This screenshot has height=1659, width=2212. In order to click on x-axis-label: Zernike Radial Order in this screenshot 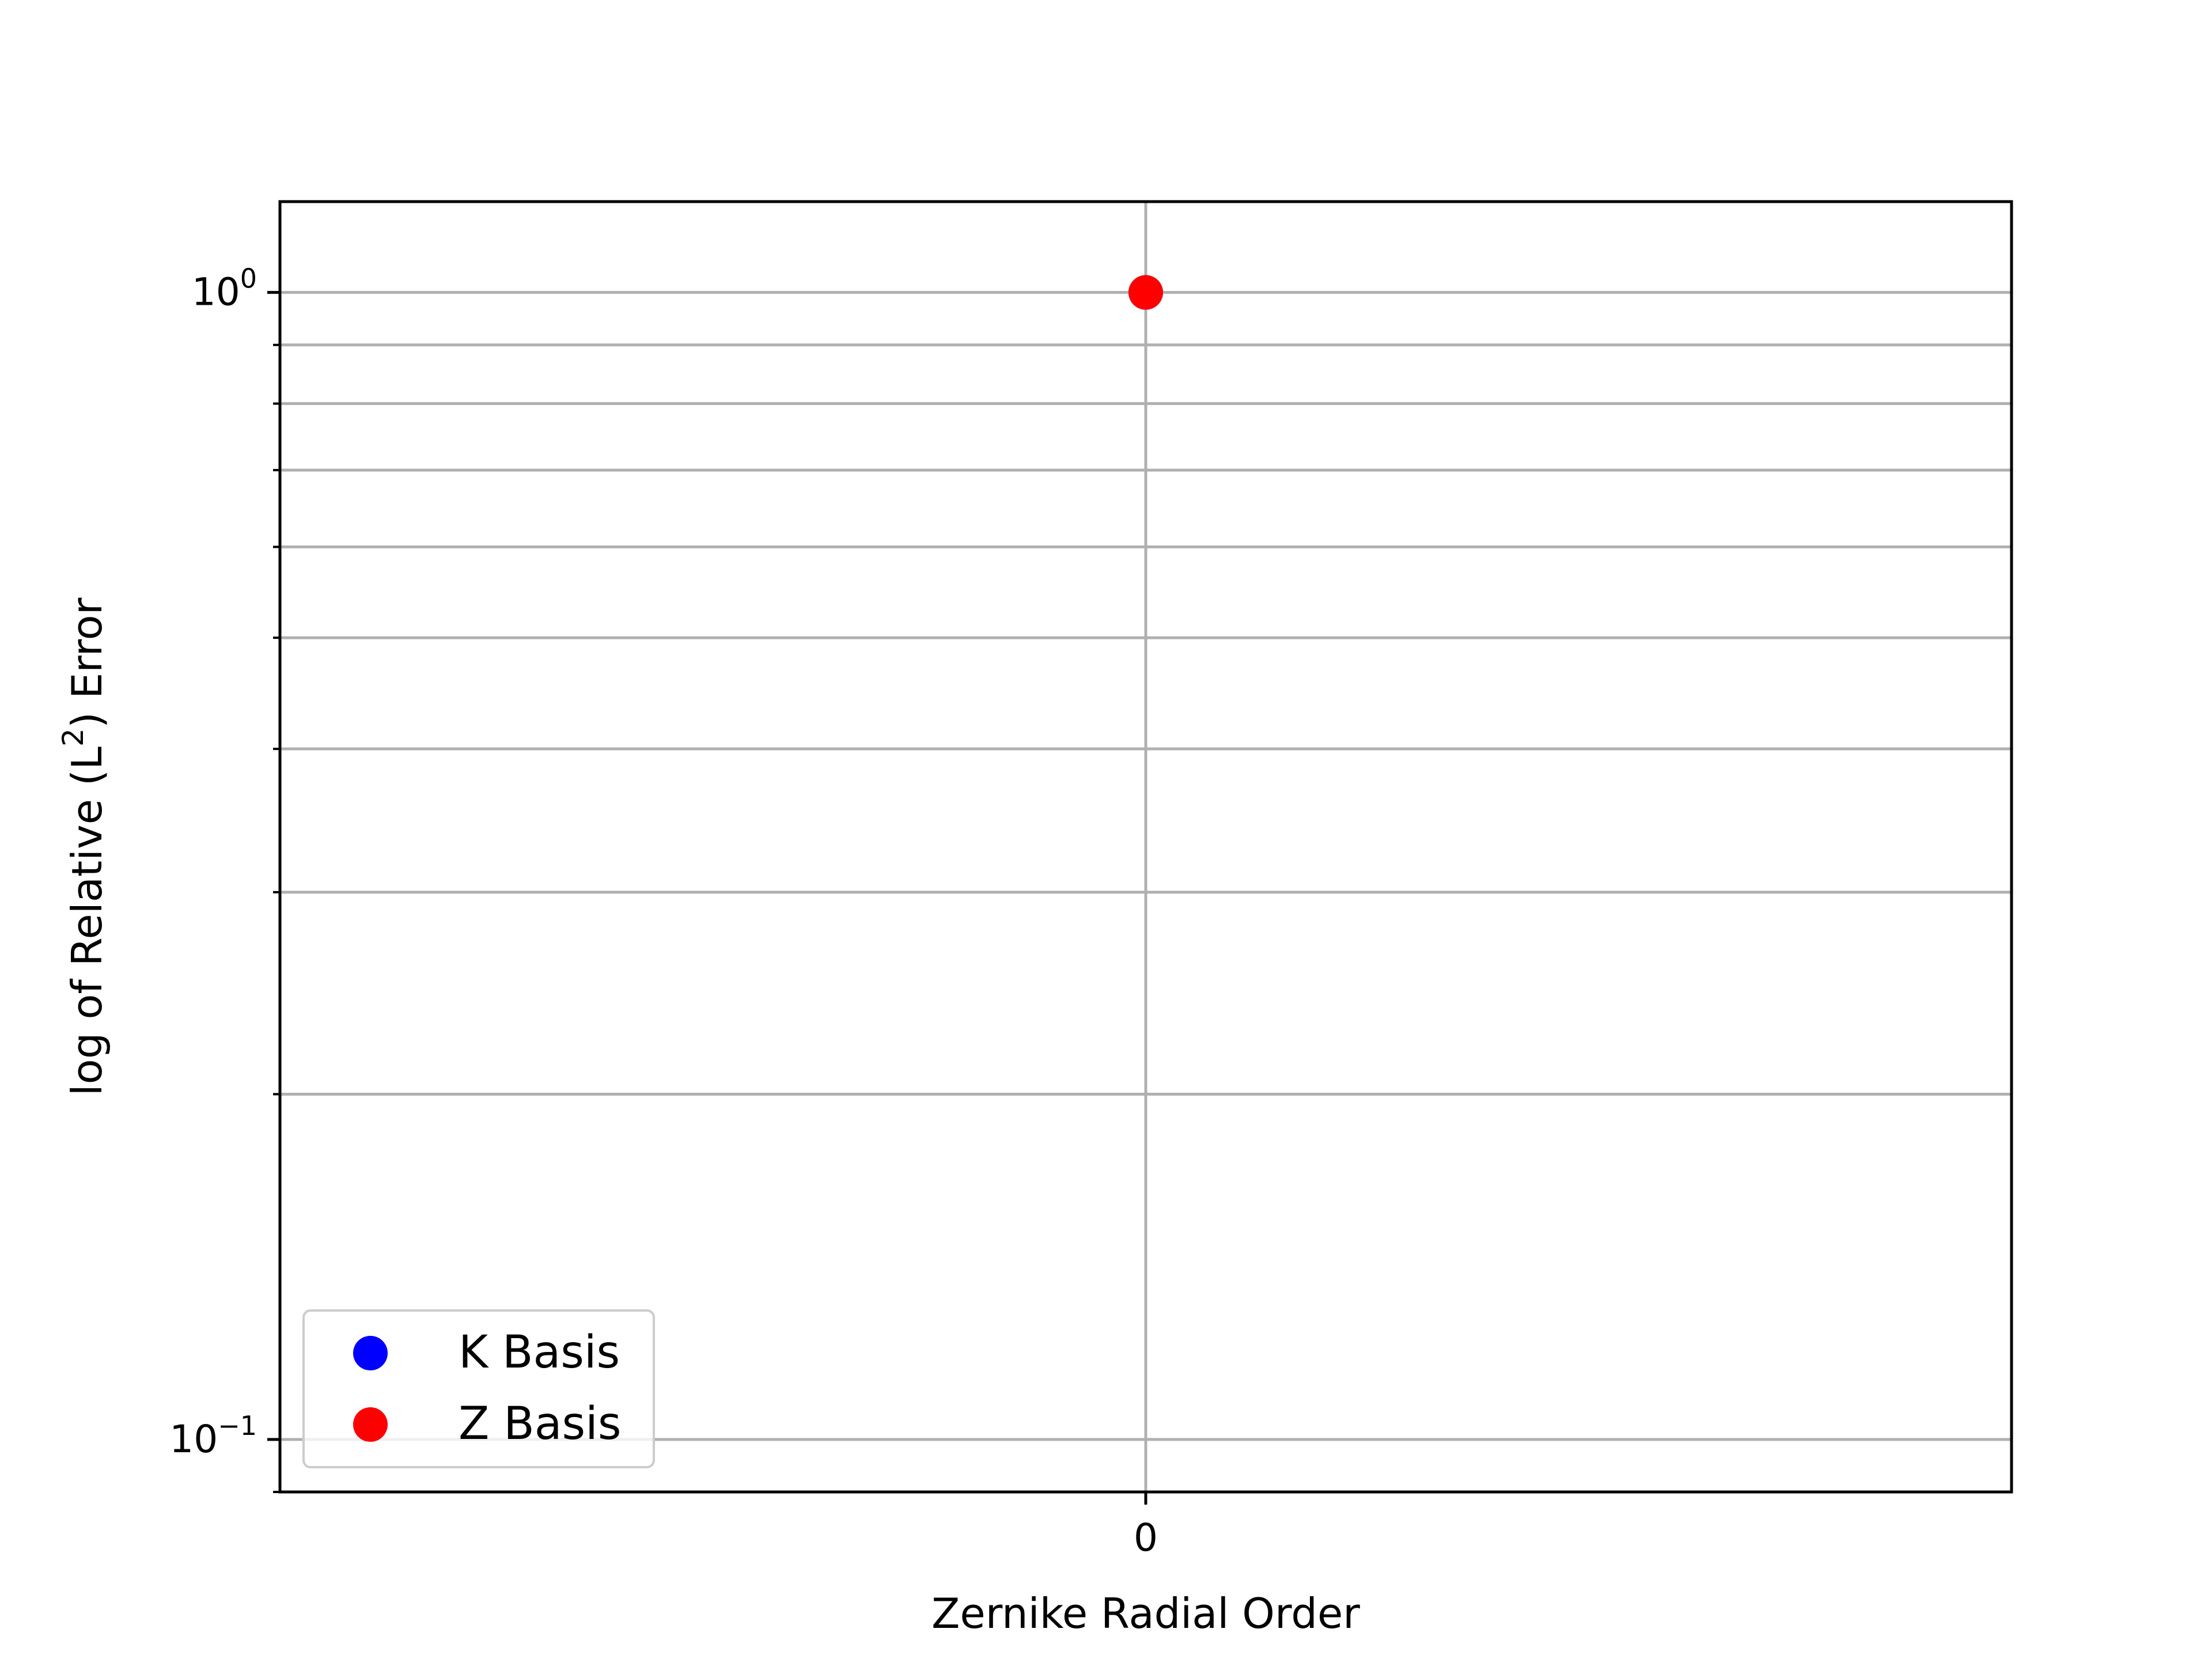, I will do `click(1145, 1613)`.